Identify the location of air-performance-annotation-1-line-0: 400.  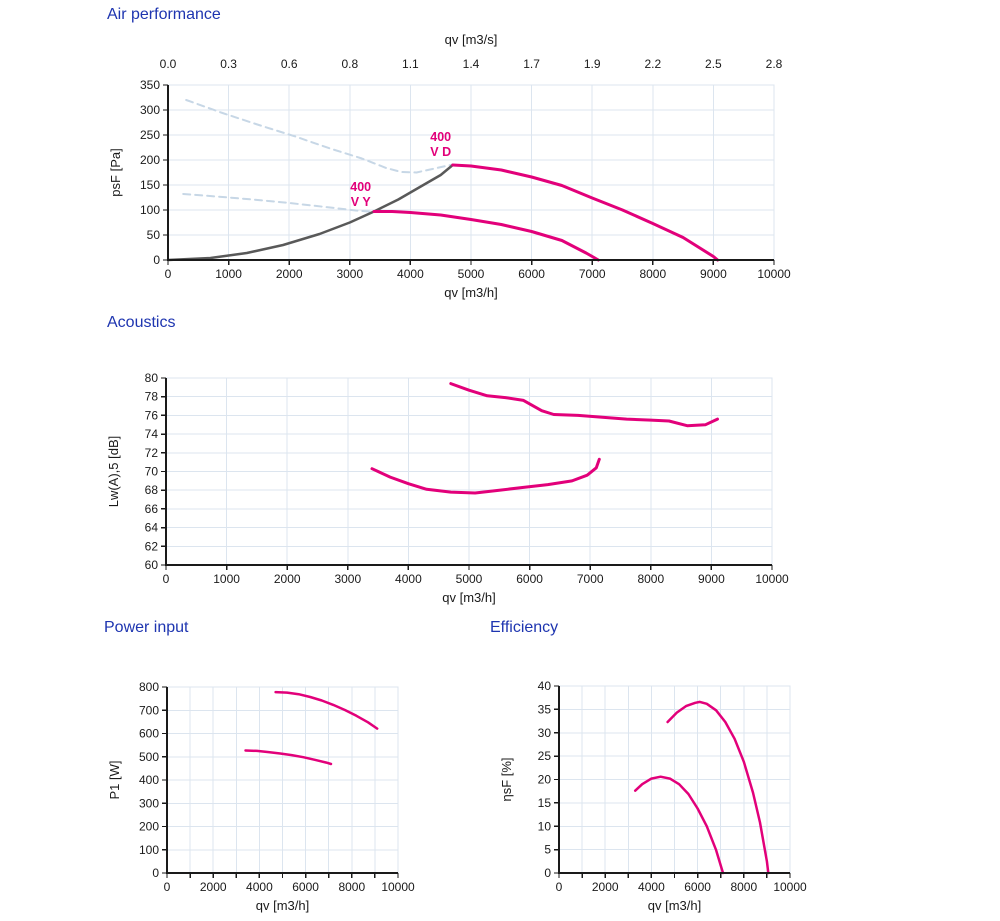
(360, 187).